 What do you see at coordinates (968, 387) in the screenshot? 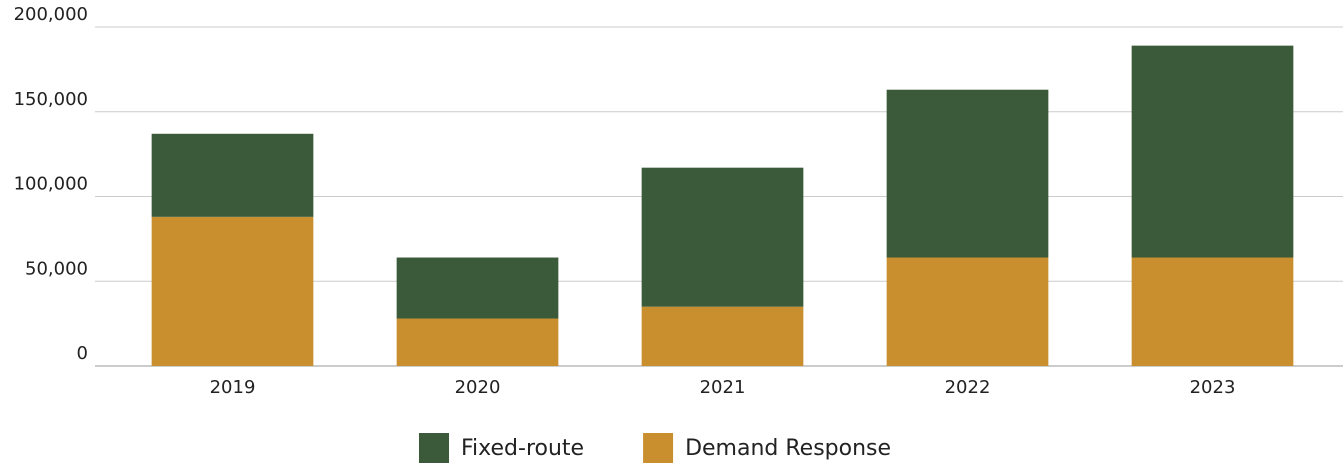
I see `x-tick-label: 2022` at bounding box center [968, 387].